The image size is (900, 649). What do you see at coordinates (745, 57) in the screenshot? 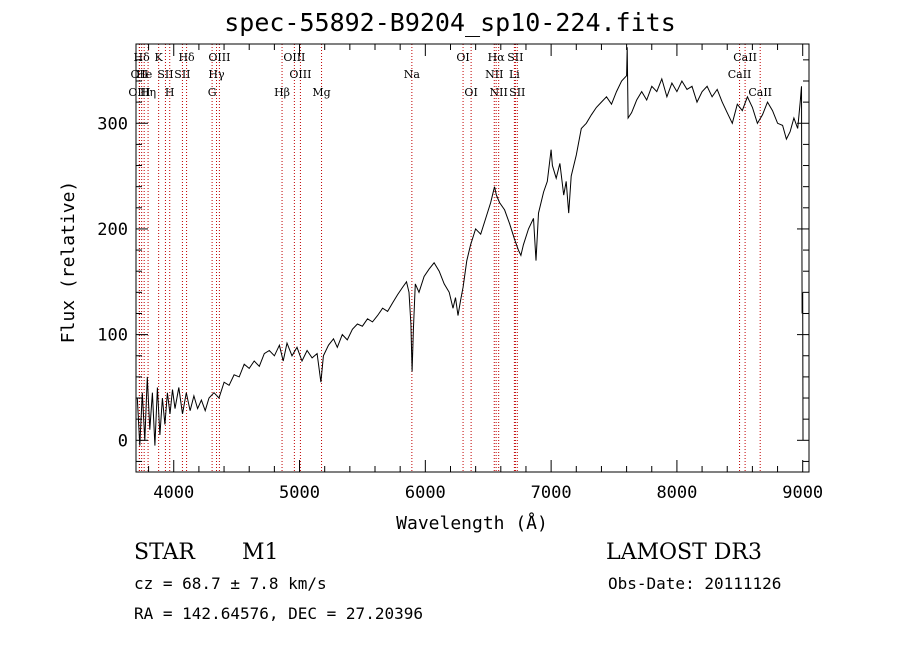
I see `line-label-26: CaII` at bounding box center [745, 57].